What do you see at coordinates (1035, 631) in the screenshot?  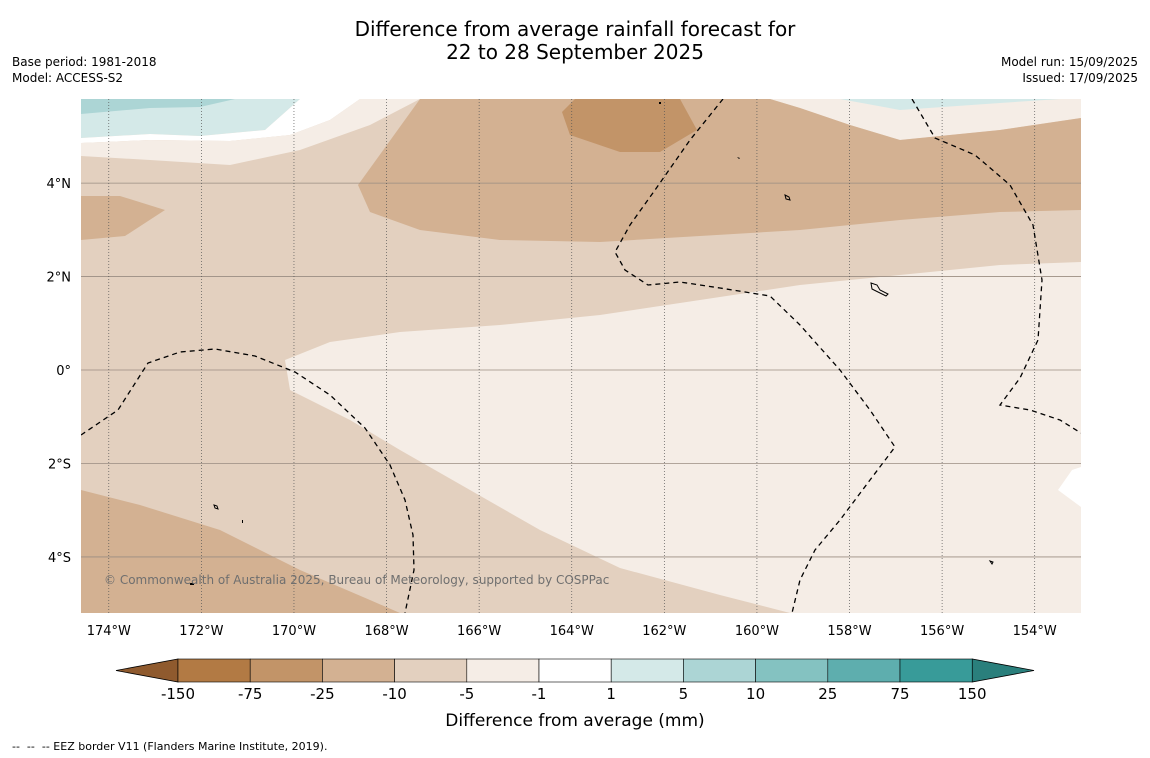 I see `lon-label-10: 154°W` at bounding box center [1035, 631].